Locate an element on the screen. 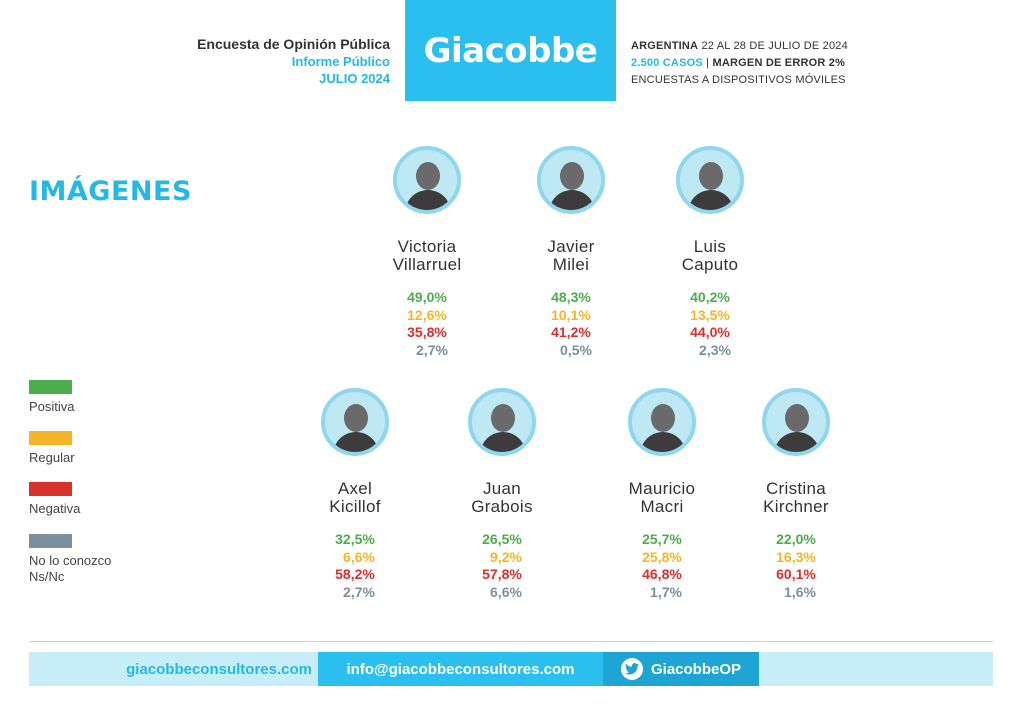 The image size is (1024, 713). legend-item-positiva: Positiva is located at coordinates (99, 397).